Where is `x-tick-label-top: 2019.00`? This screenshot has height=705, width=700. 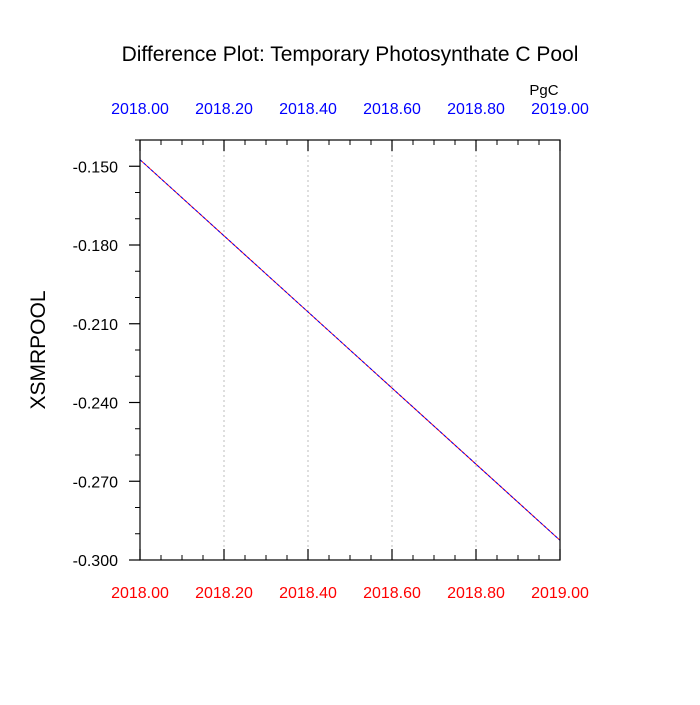 x-tick-label-top: 2019.00 is located at coordinates (560, 109).